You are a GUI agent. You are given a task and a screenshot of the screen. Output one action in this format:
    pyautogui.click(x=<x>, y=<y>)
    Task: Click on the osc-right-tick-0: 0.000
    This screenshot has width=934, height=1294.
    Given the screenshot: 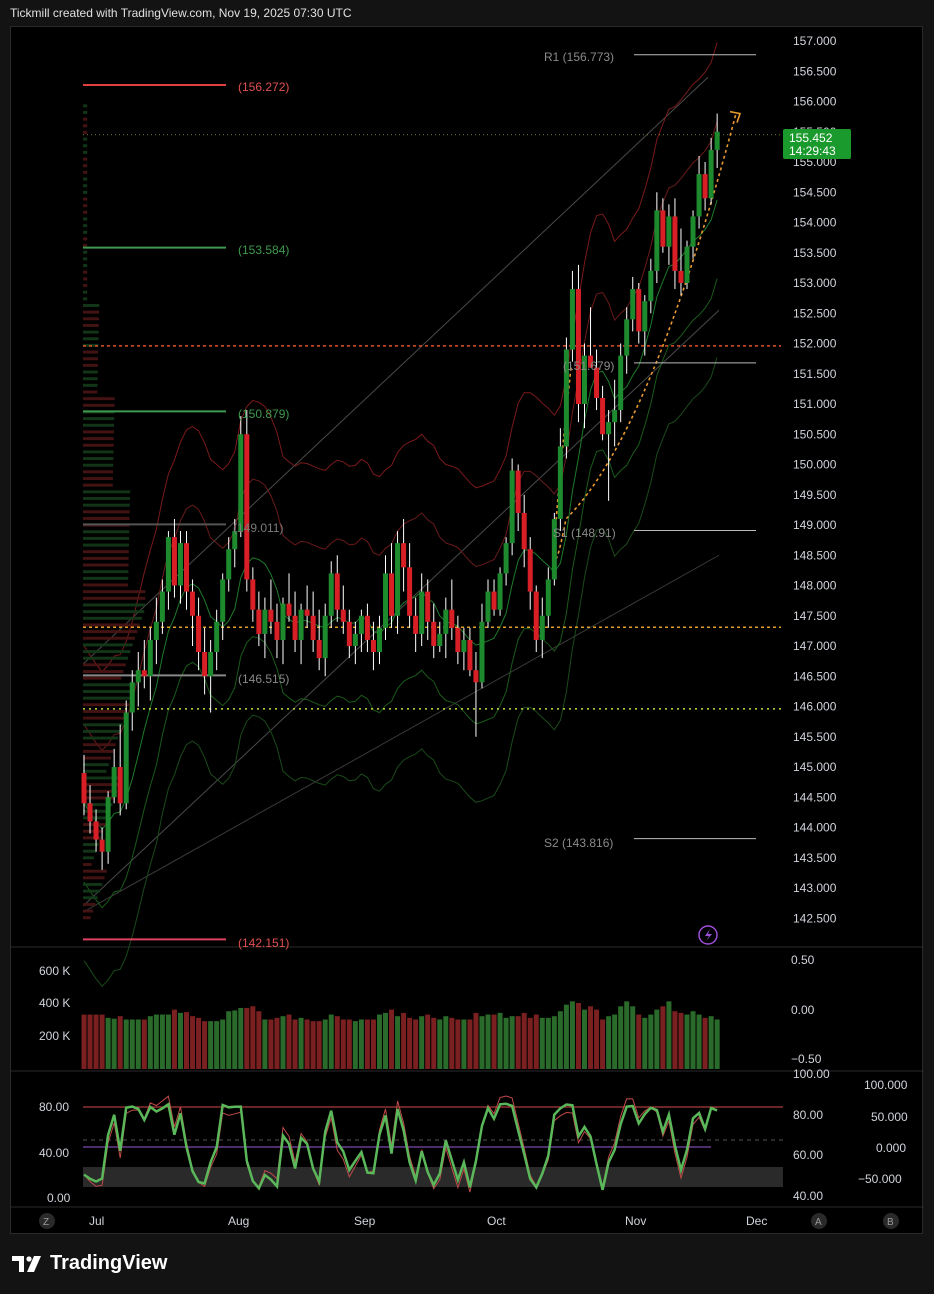 What is the action you would take?
    pyautogui.click(x=891, y=1148)
    